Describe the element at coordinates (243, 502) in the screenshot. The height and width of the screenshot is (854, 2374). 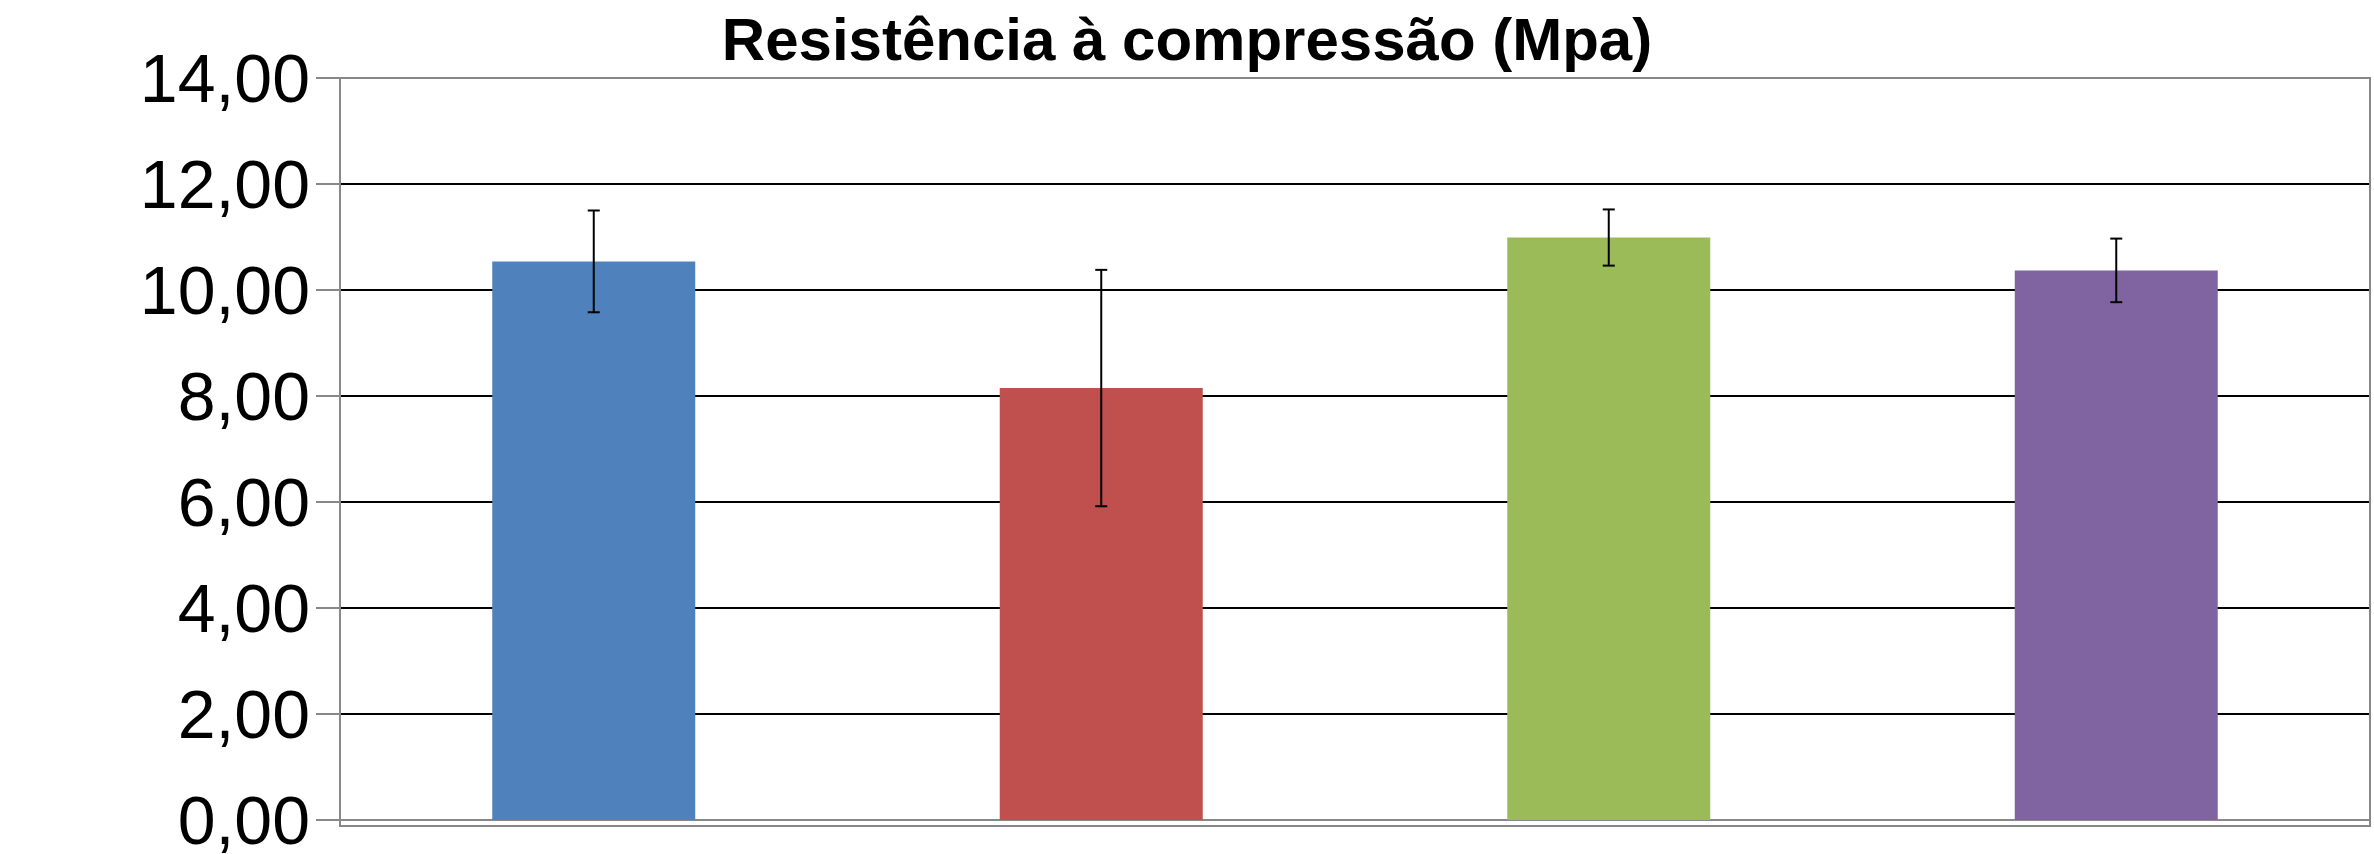
I see `y-tick-label: 6,00` at that location.